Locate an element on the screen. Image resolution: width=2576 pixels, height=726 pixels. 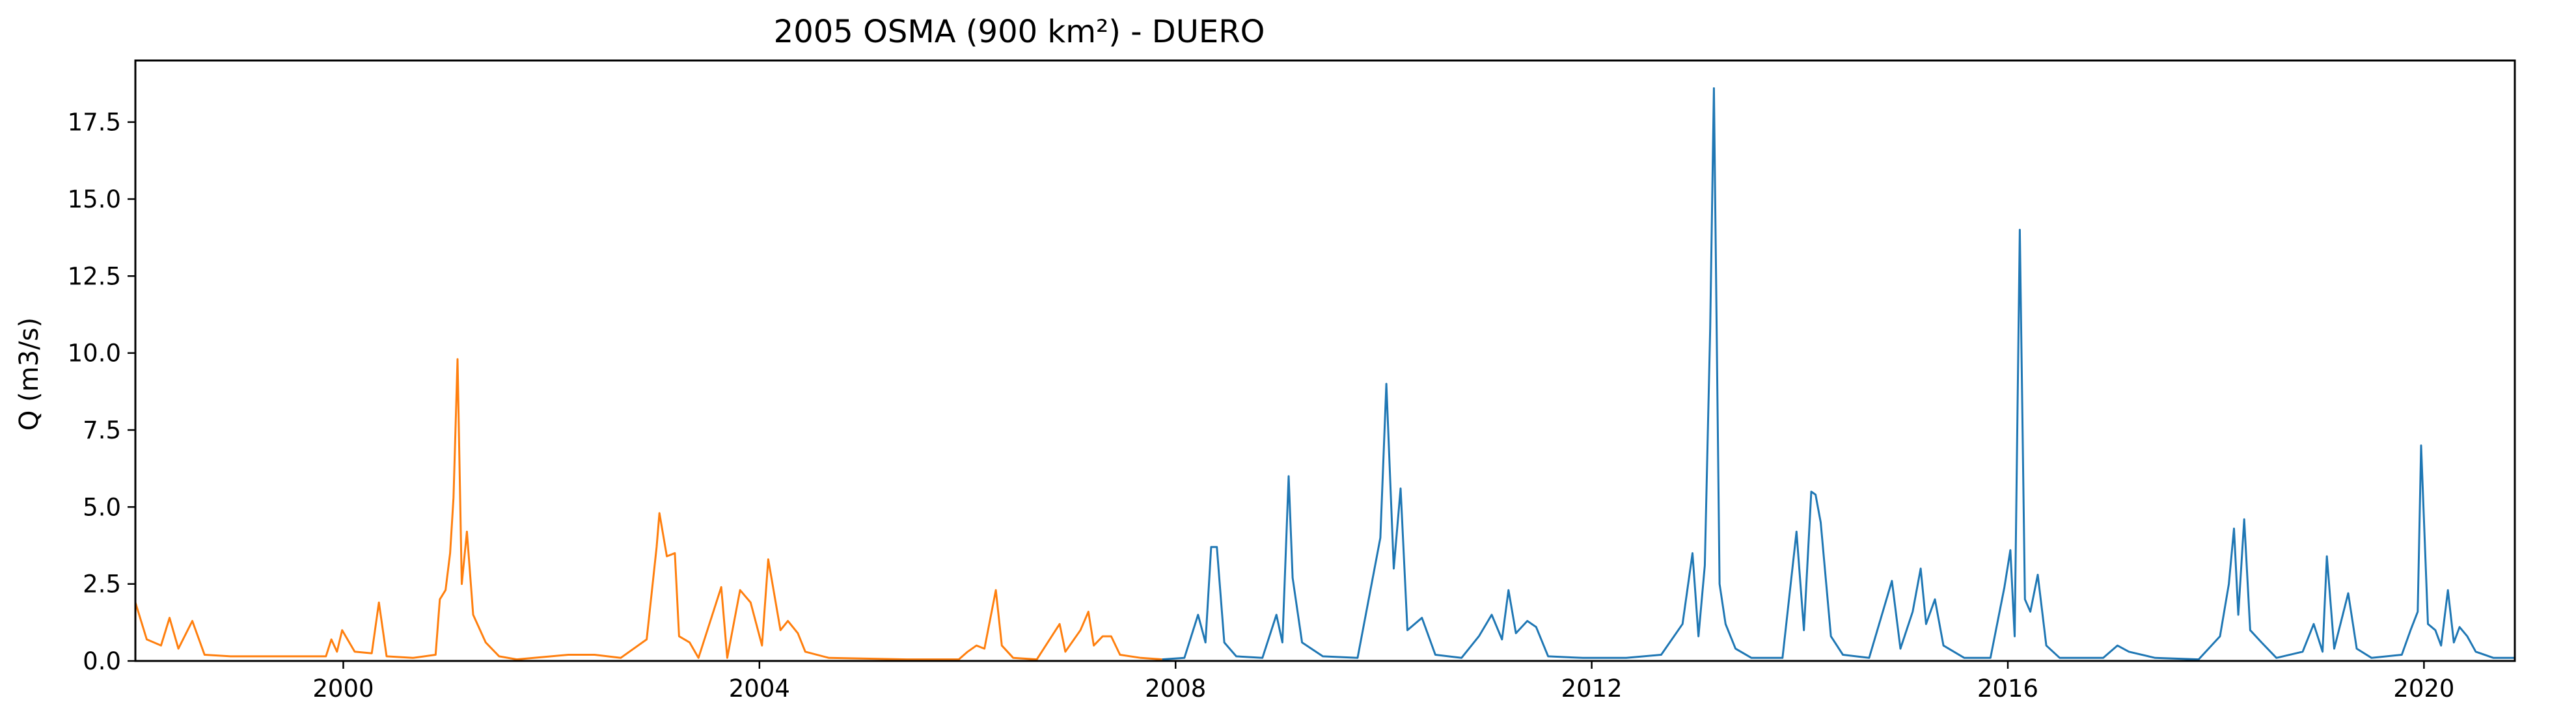
x-tick-label: 2020 is located at coordinates (2424, 689).